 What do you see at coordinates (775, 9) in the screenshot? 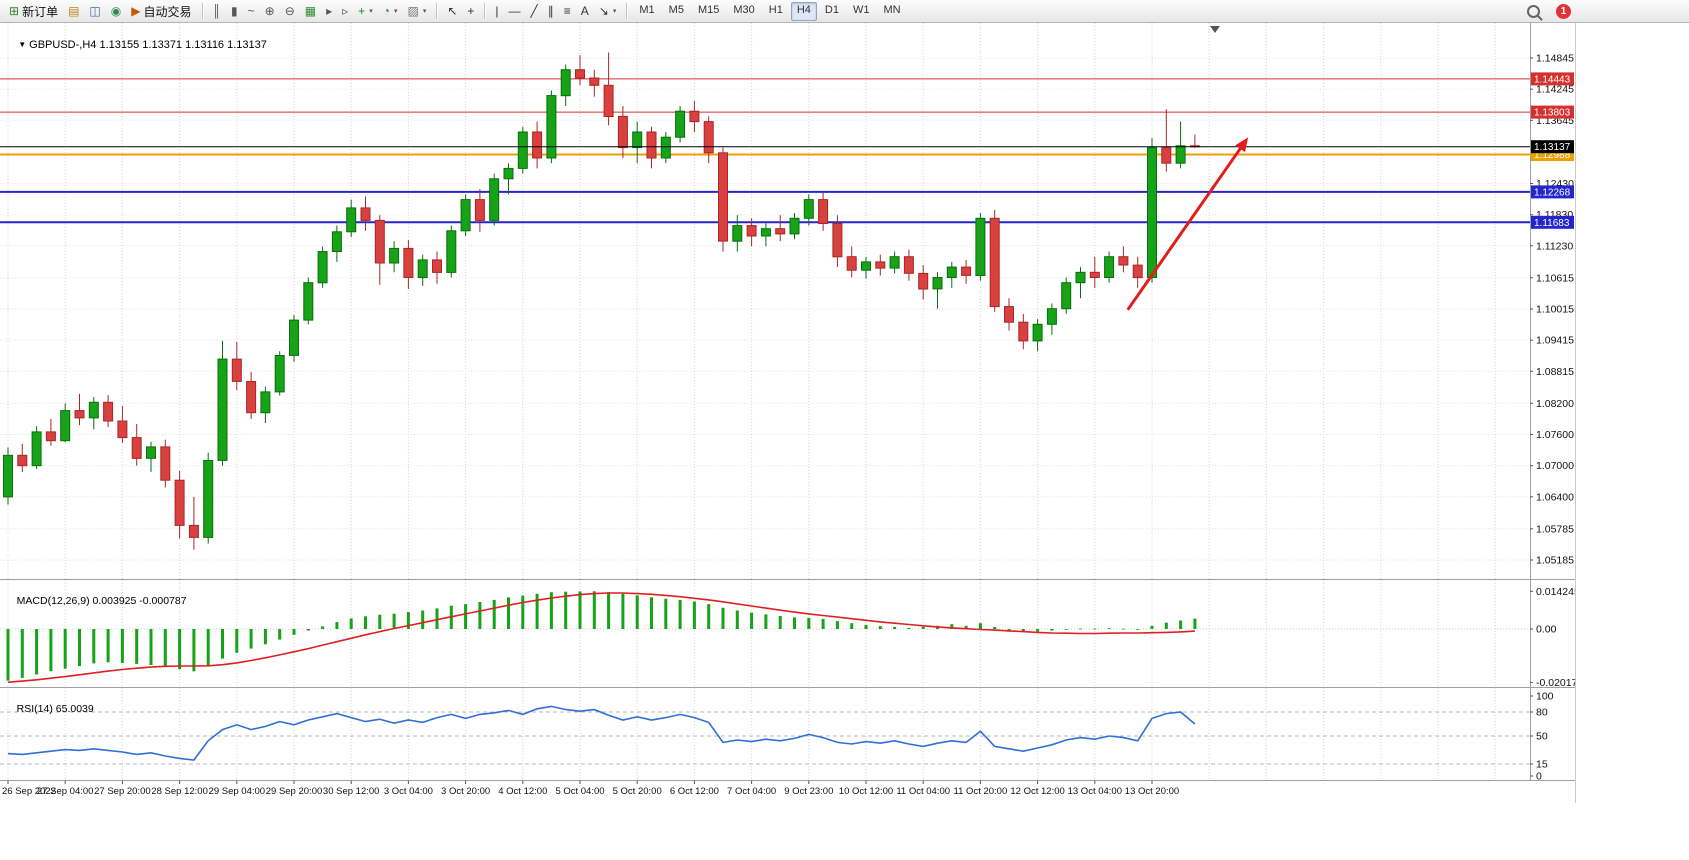
I see `timeframe-h1-button: H1` at bounding box center [775, 9].